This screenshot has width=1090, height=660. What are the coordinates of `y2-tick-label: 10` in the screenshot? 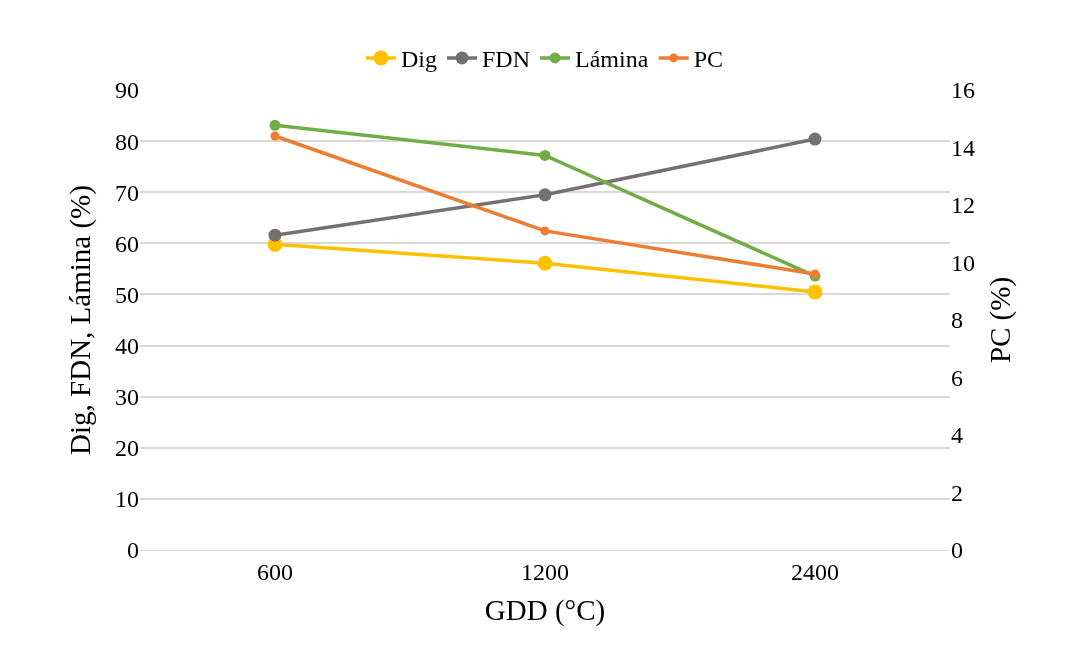 It's located at (963, 262).